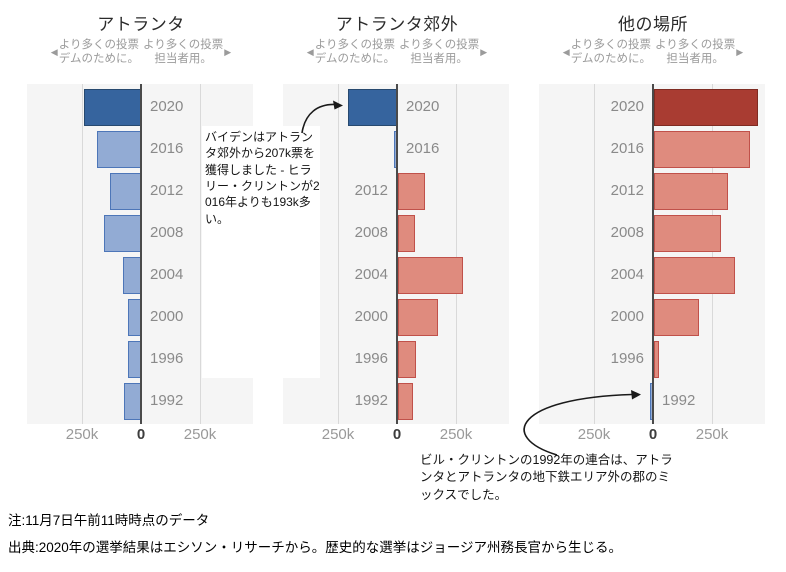 Image resolution: width=786 pixels, height=572 pixels. I want to click on year-label-atlanta-1992: 1992, so click(167, 400).